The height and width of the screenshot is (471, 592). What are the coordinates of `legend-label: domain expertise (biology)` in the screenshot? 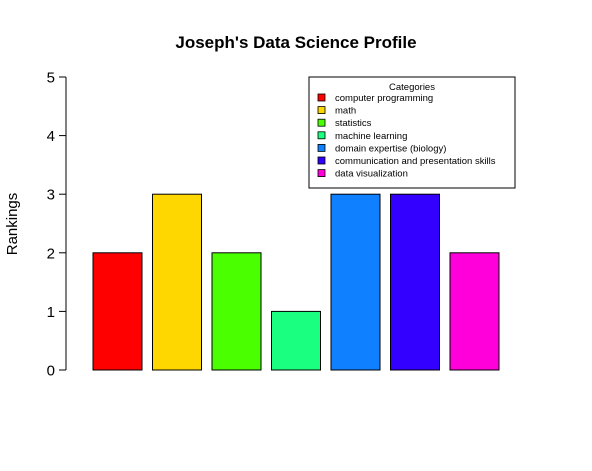 It's located at (390, 148).